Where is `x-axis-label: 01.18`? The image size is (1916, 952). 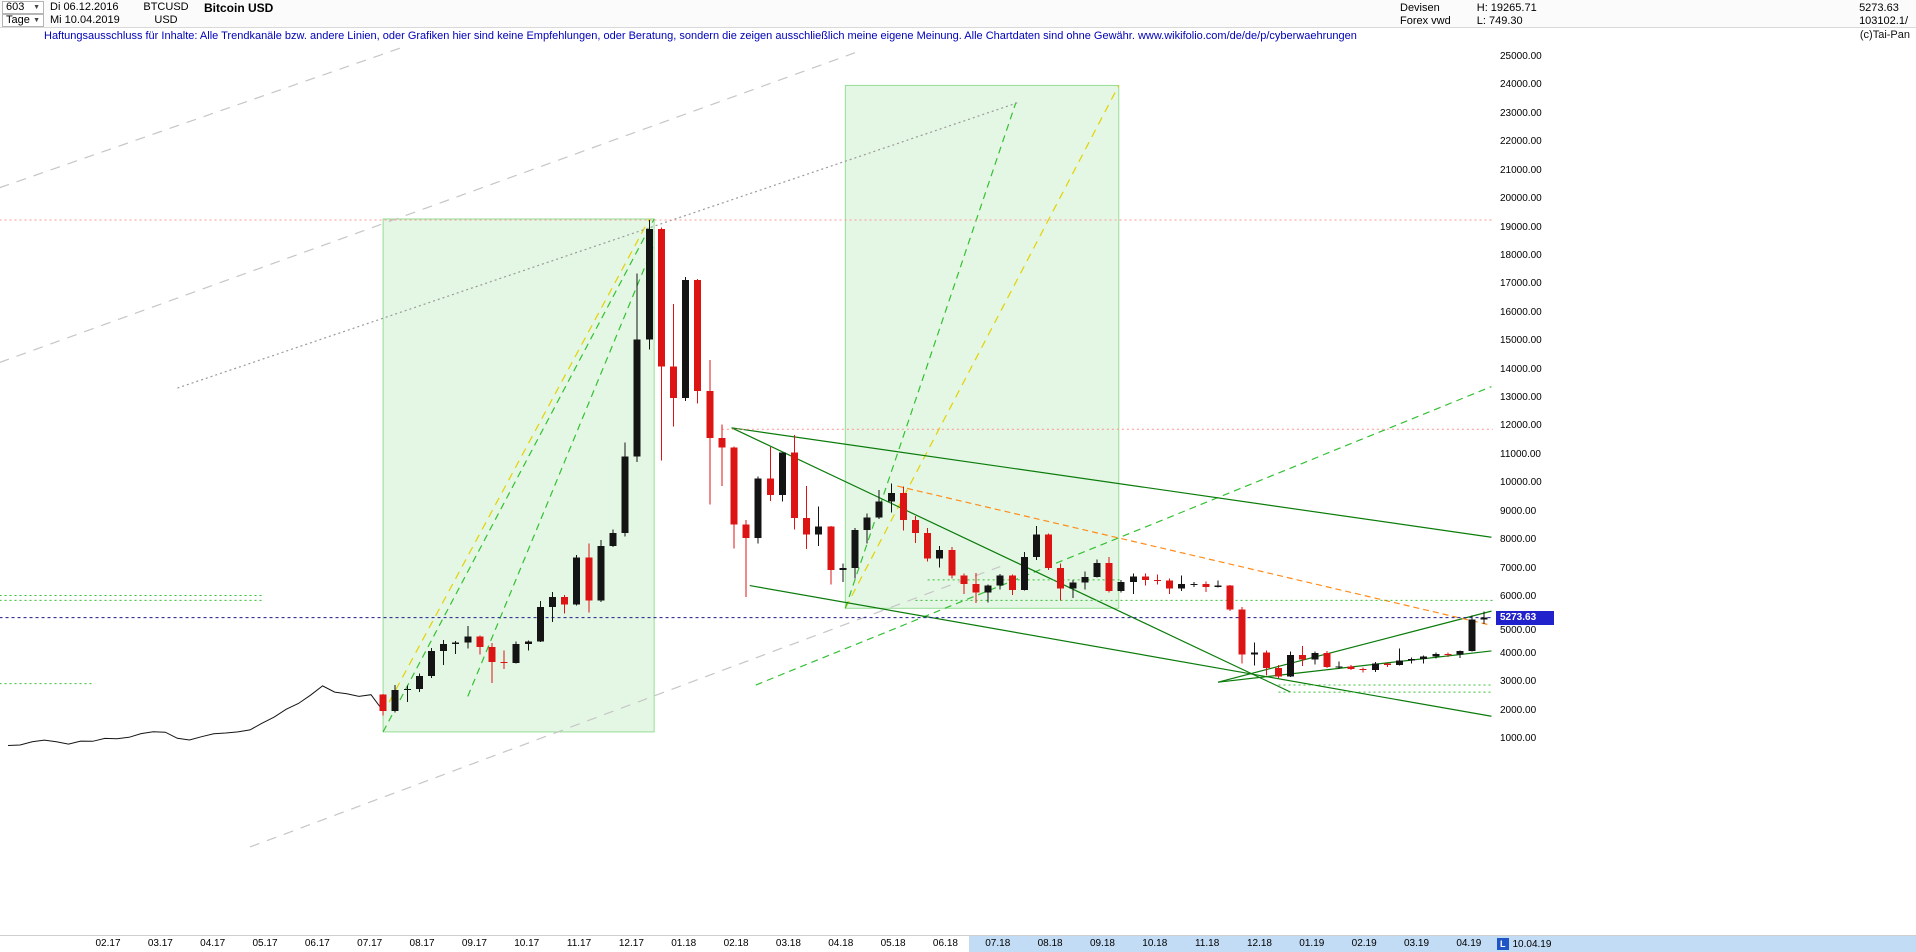
x-axis-label: 01.18 is located at coordinates (684, 943).